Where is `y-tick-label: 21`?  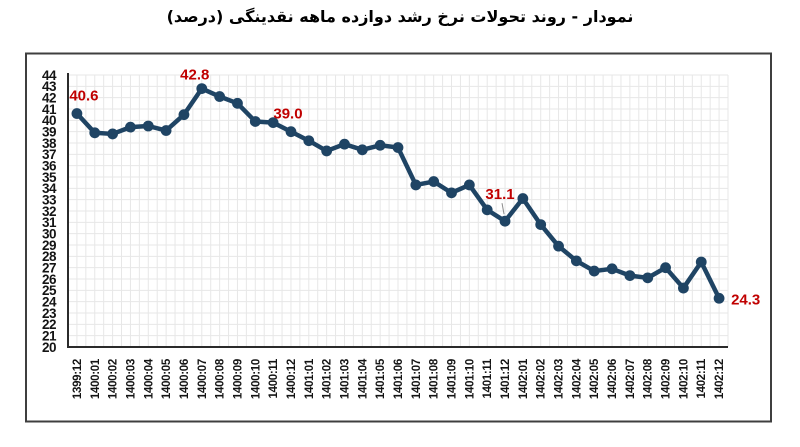
y-tick-label: 21 is located at coordinates (49, 335).